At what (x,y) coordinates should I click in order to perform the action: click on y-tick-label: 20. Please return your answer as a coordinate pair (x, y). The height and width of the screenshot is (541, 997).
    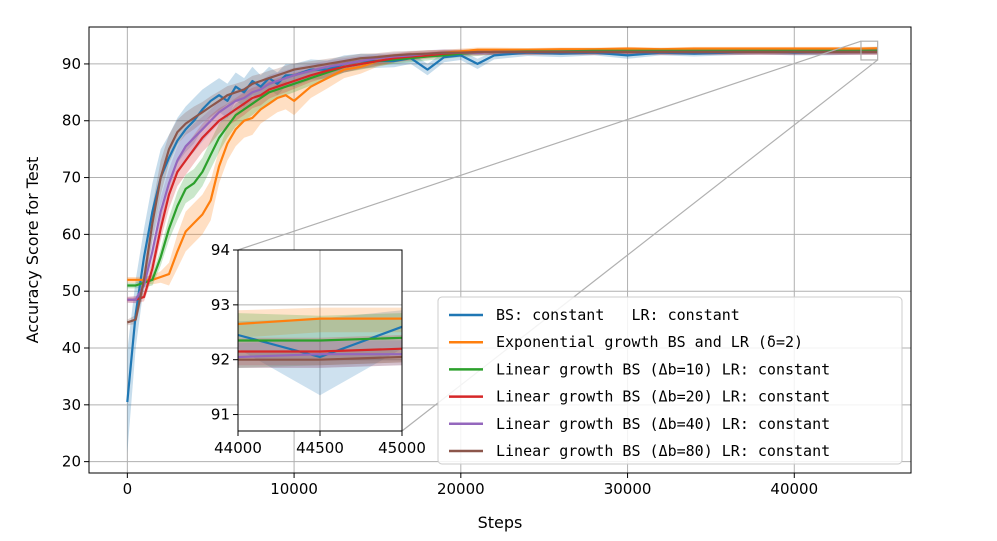
    Looking at the image, I should click on (71, 462).